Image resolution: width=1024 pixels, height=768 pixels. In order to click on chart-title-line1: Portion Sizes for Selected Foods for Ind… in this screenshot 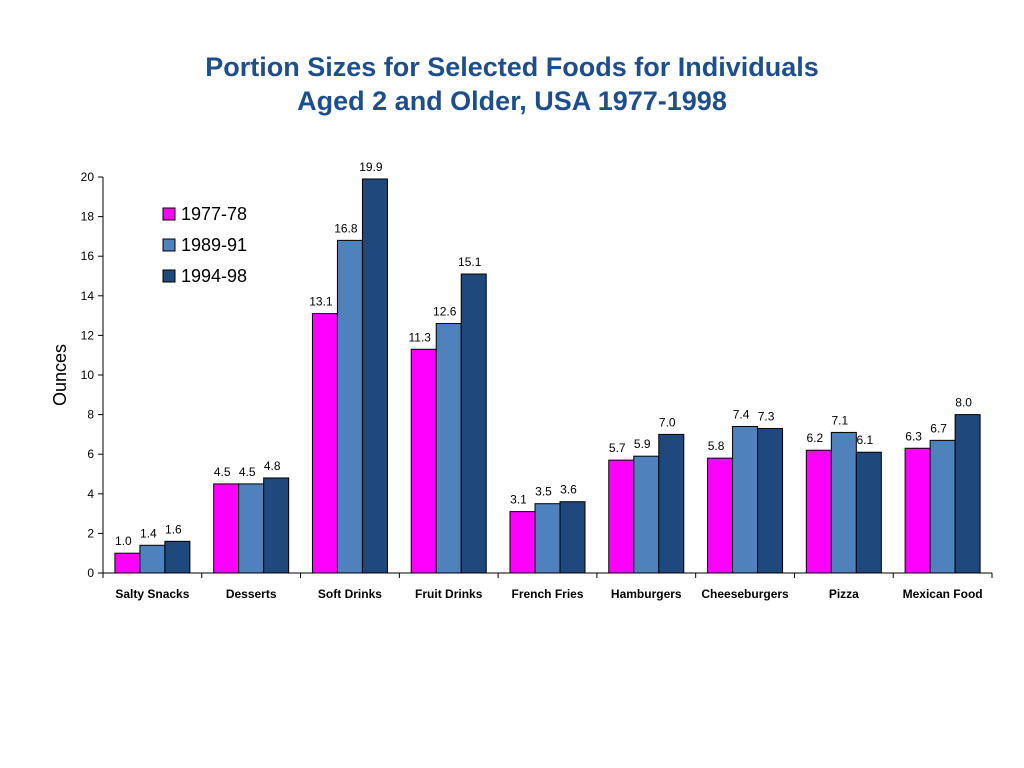, I will do `click(512, 67)`.